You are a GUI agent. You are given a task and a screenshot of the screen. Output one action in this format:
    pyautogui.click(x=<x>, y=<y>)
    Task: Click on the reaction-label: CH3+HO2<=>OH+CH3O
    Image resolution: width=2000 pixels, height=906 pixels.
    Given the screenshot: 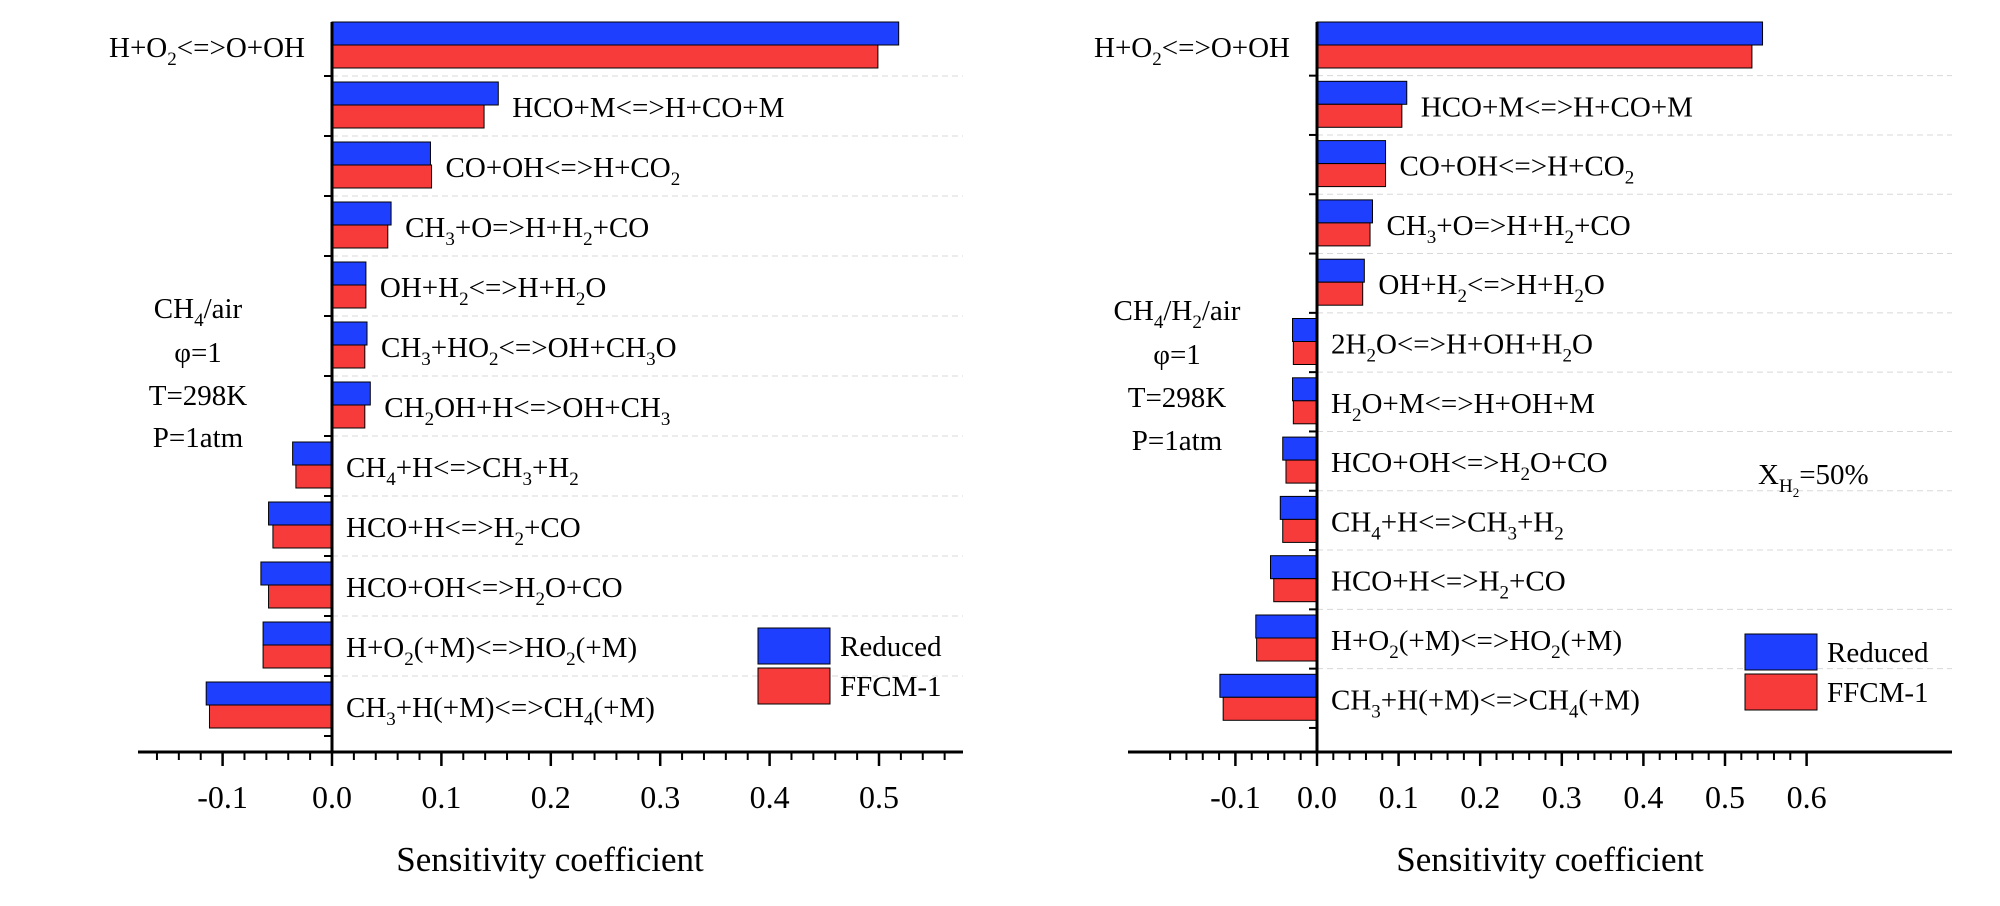 What is the action you would take?
    pyautogui.click(x=529, y=351)
    